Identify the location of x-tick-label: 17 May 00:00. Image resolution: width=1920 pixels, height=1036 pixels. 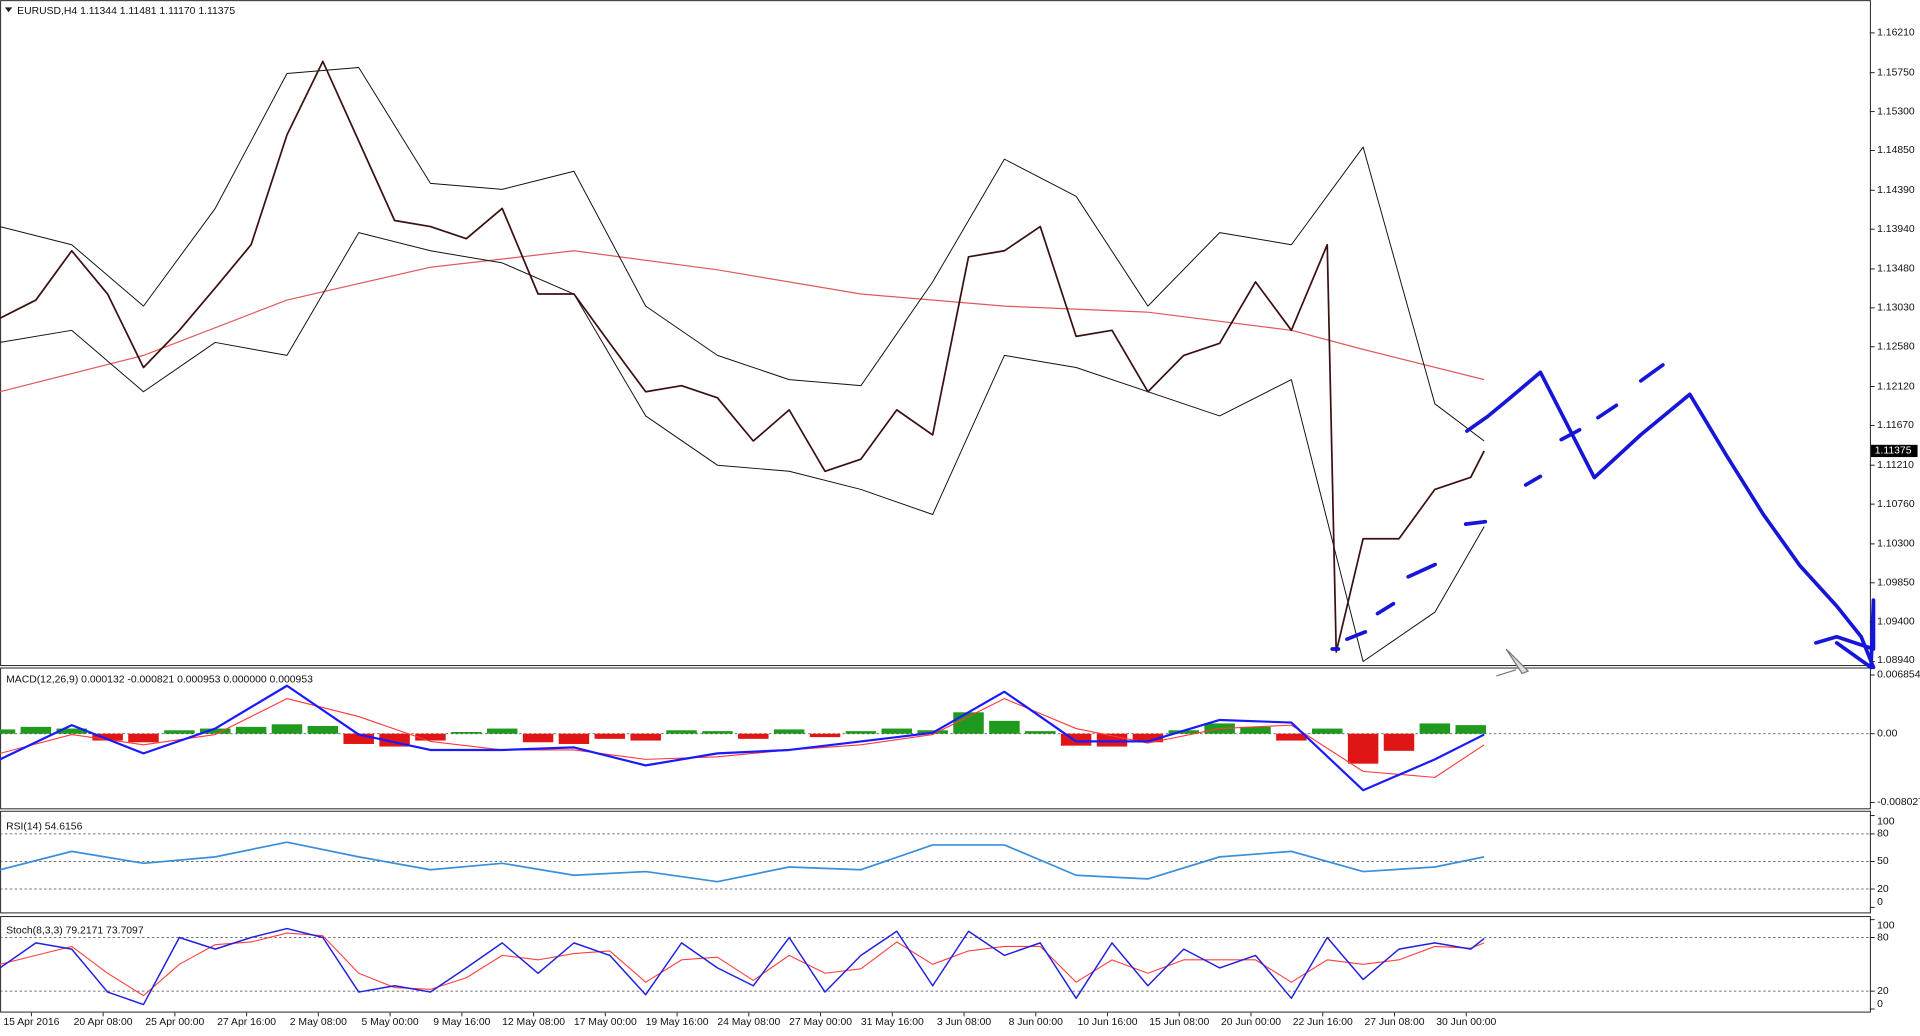
(605, 1022).